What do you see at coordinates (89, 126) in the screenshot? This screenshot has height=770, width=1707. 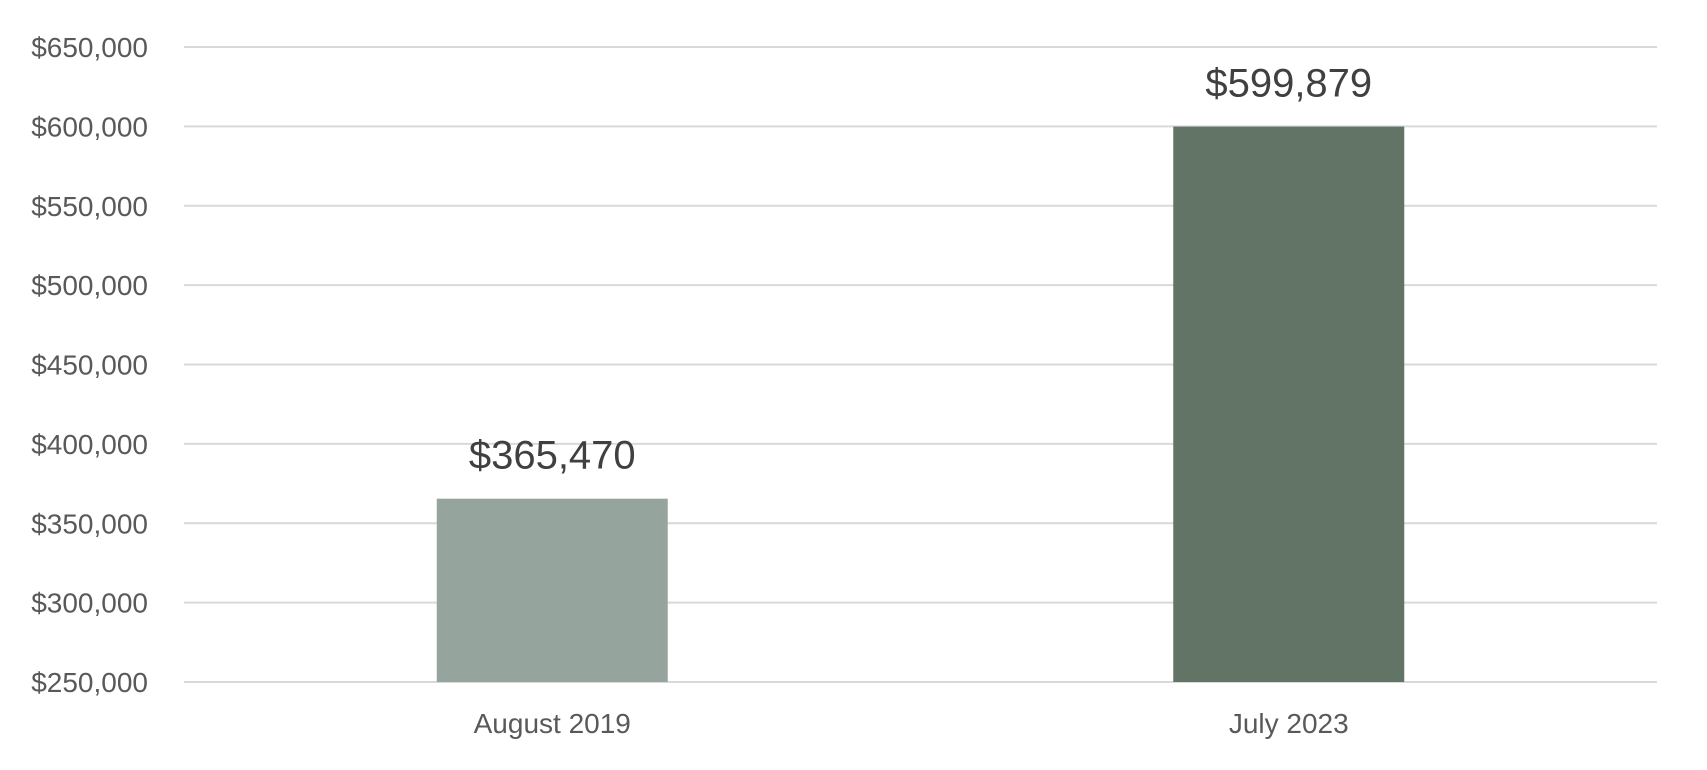 I see `y-tick-label: $600,000` at bounding box center [89, 126].